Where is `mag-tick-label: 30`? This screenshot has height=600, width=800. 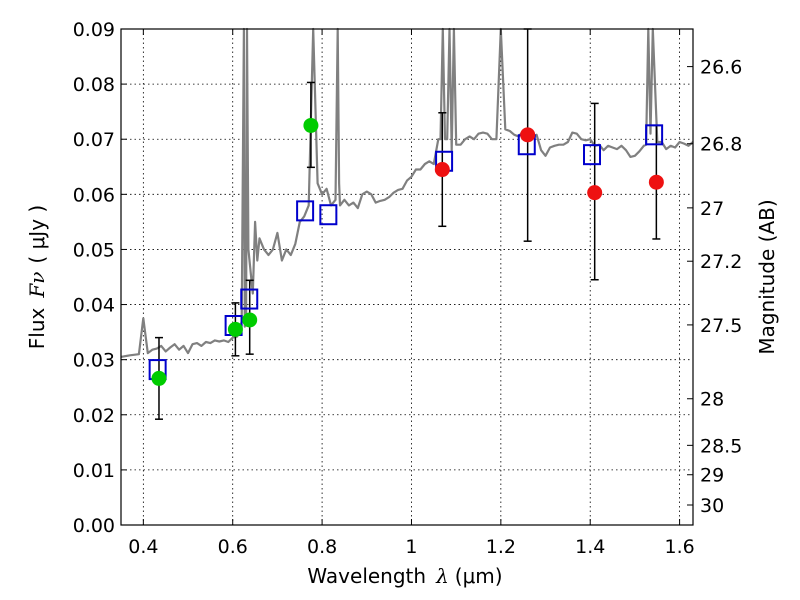
mag-tick-label: 30 is located at coordinates (712, 506).